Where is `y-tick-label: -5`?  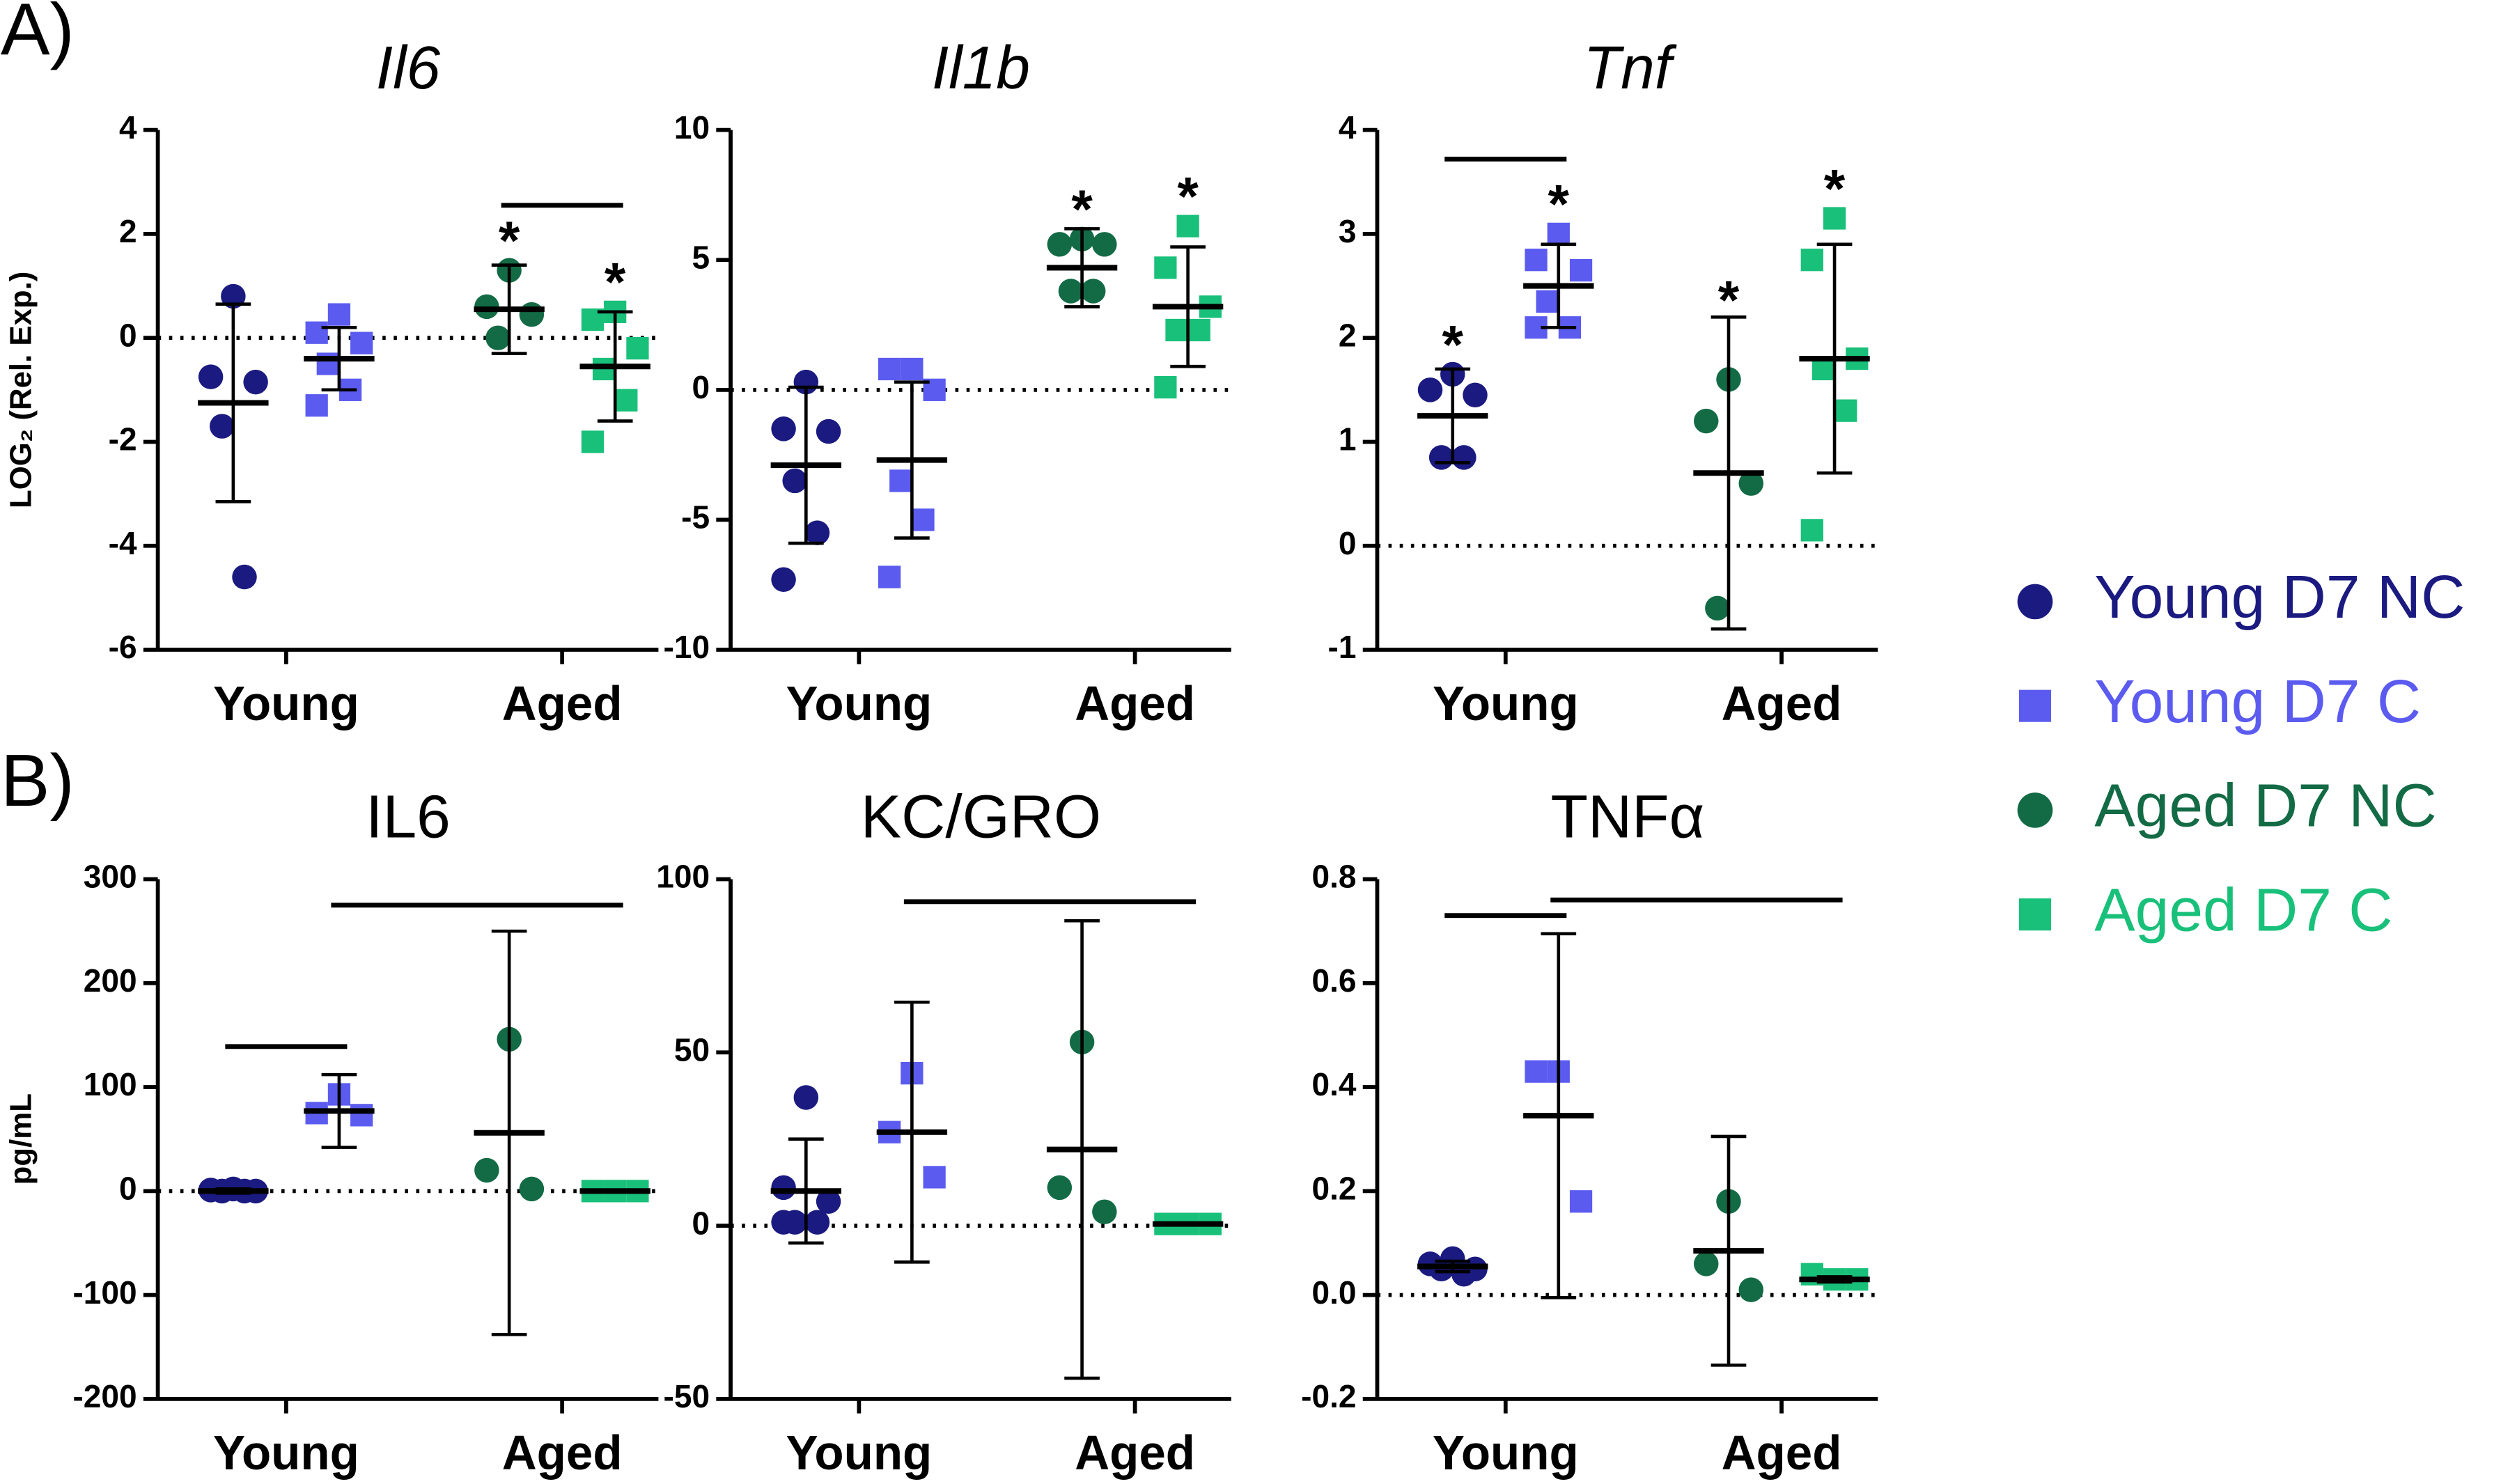 y-tick-label: -5 is located at coordinates (696, 517).